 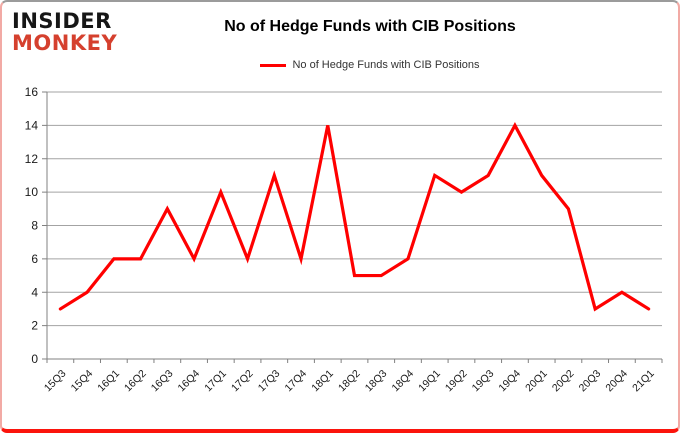 I want to click on svg-text: 18Q4, so click(x=402, y=381).